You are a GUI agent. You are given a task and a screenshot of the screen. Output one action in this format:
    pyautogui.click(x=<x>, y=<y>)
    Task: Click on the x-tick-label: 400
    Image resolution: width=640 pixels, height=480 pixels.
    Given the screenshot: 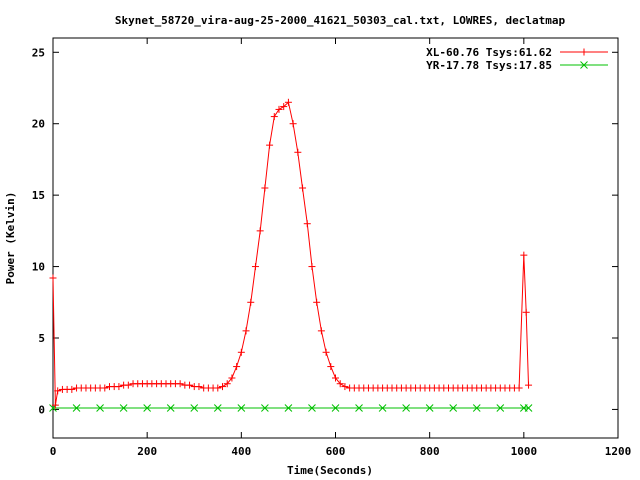 What is the action you would take?
    pyautogui.click(x=241, y=451)
    